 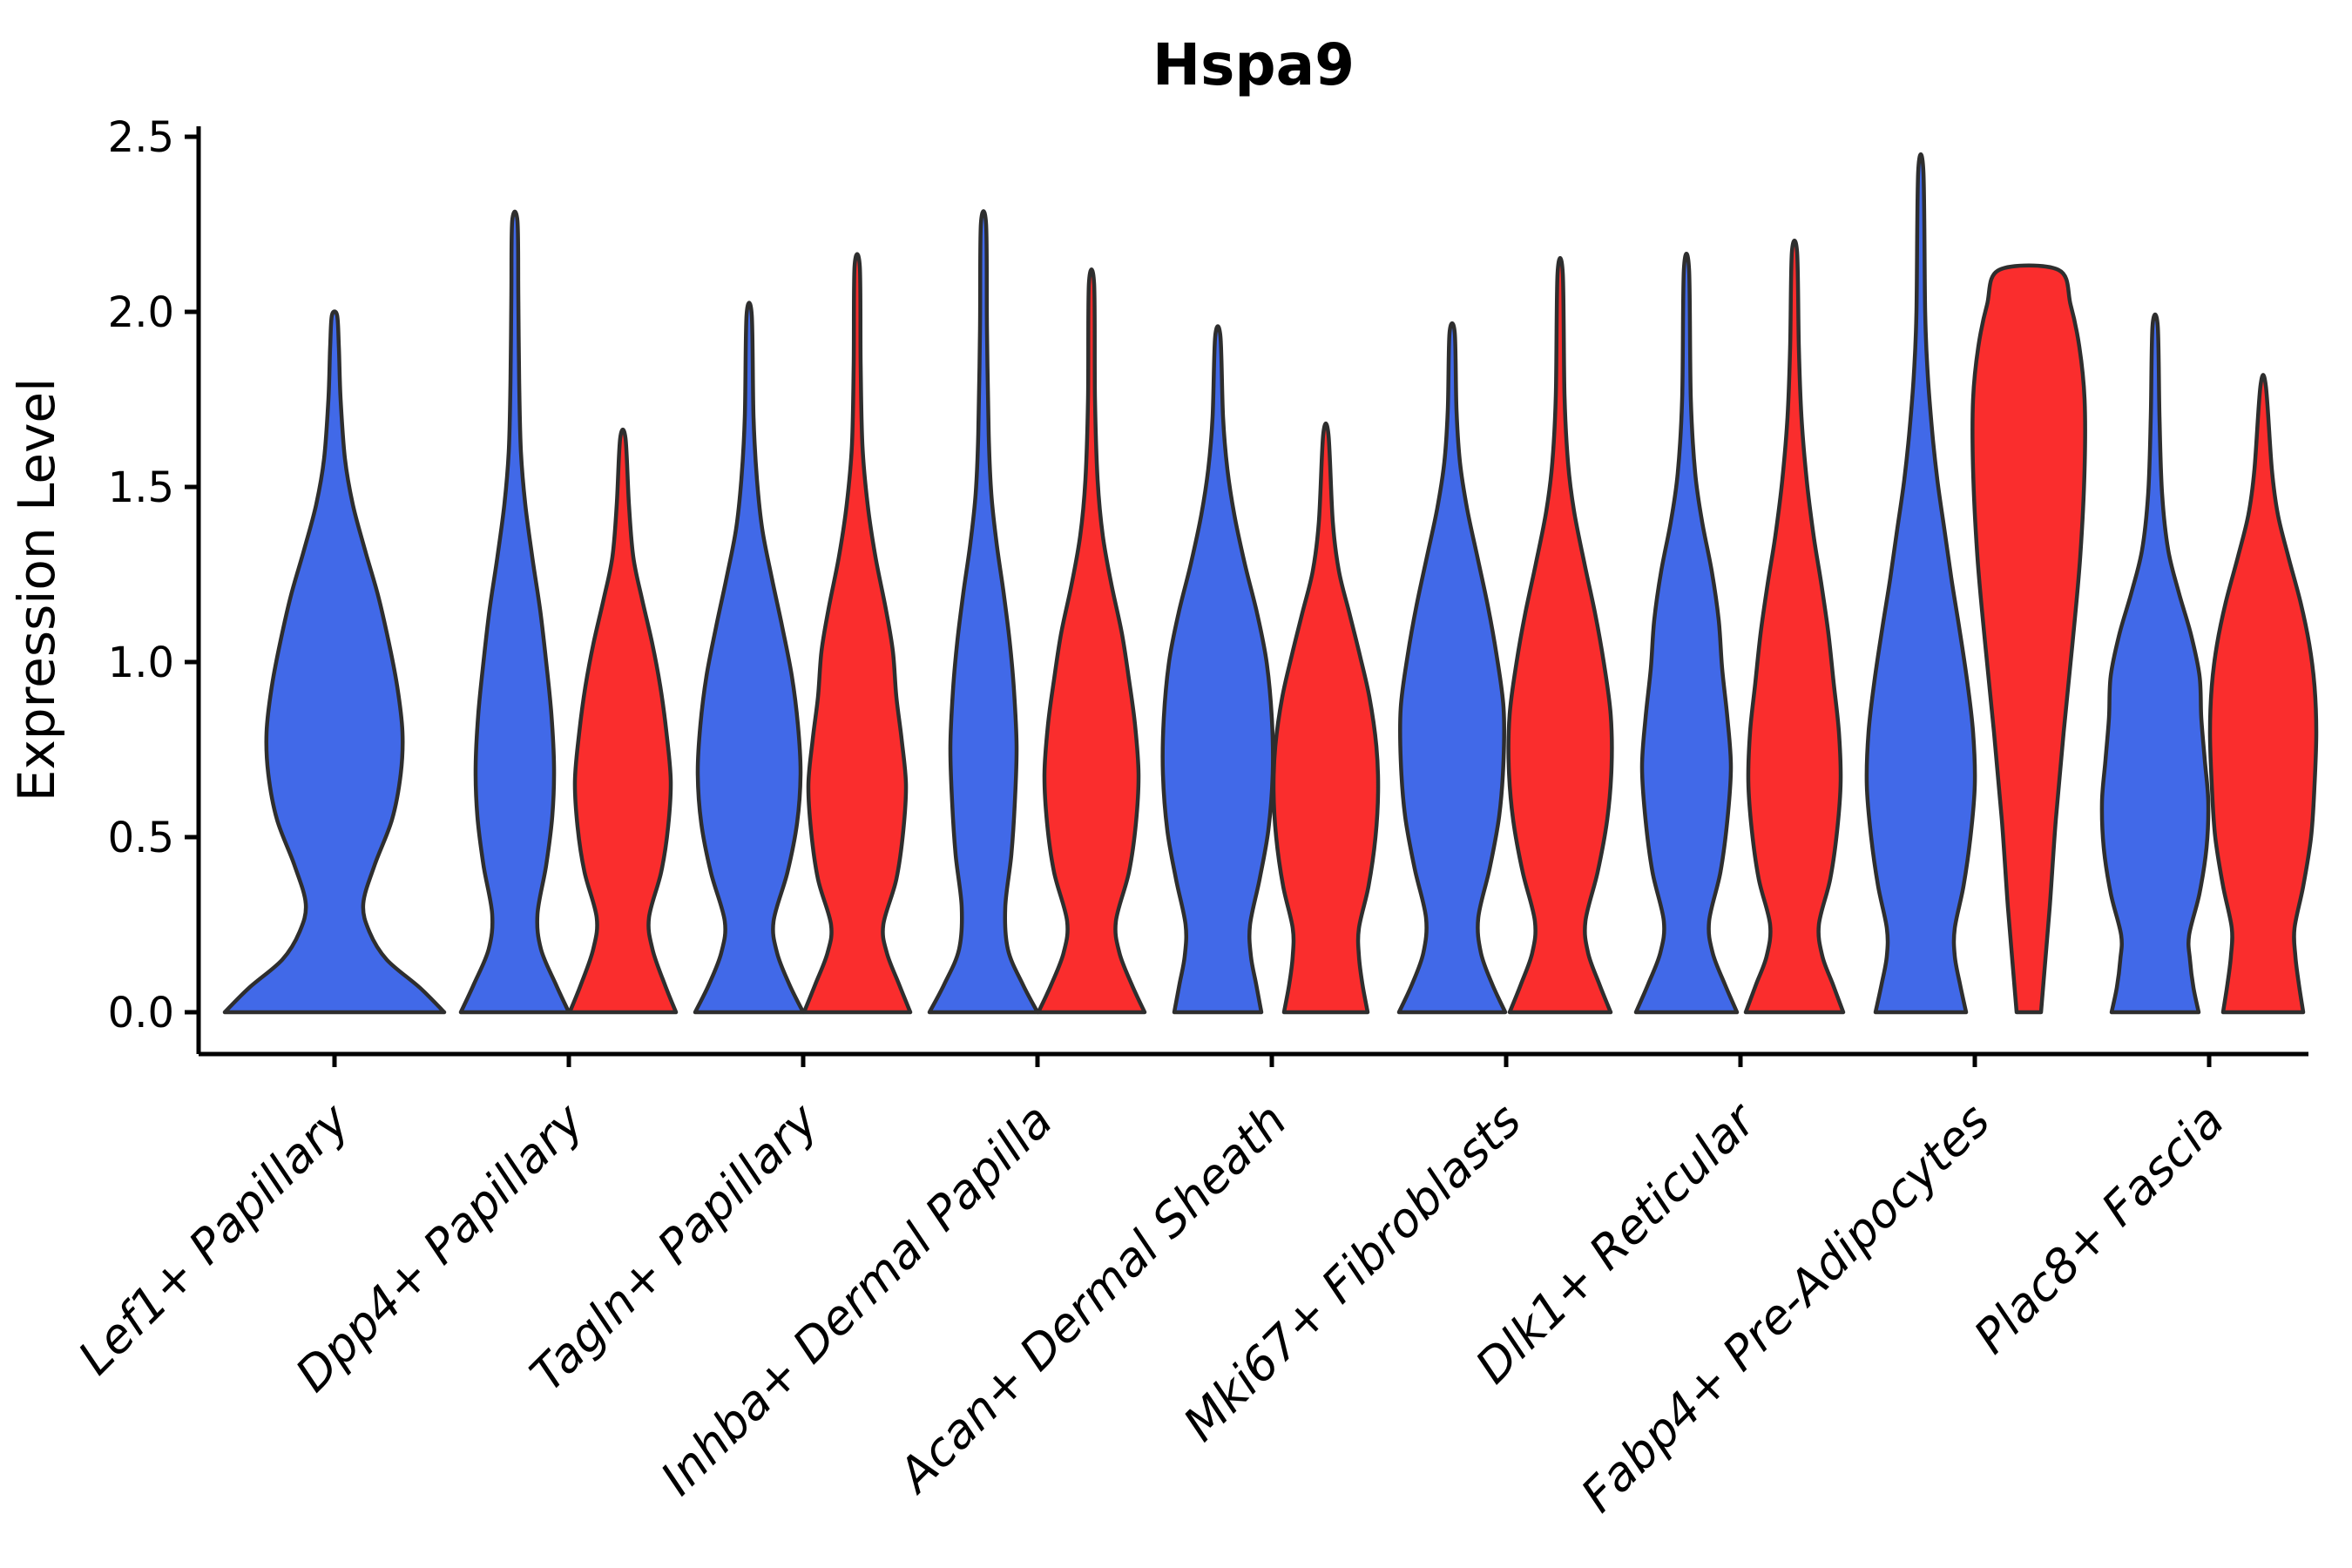 What do you see at coordinates (141, 838) in the screenshot?
I see `y-tick-label: 0.5` at bounding box center [141, 838].